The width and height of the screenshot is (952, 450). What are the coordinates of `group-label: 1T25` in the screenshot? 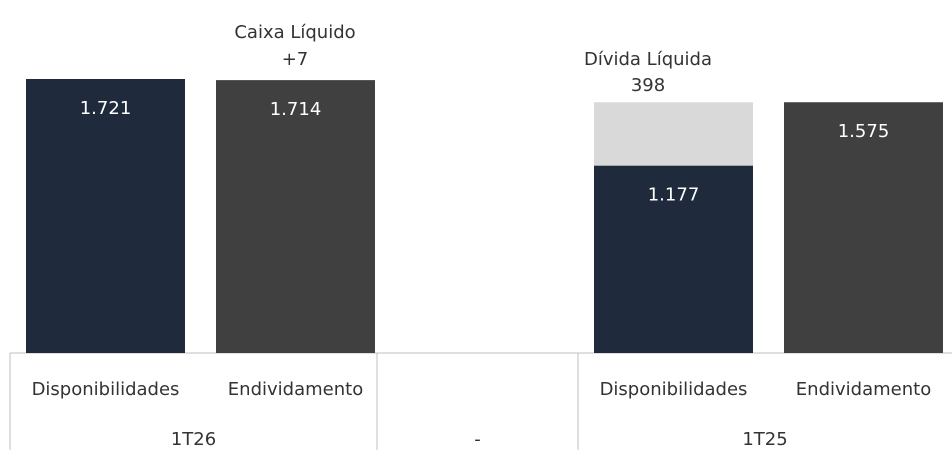 It's located at (764, 439).